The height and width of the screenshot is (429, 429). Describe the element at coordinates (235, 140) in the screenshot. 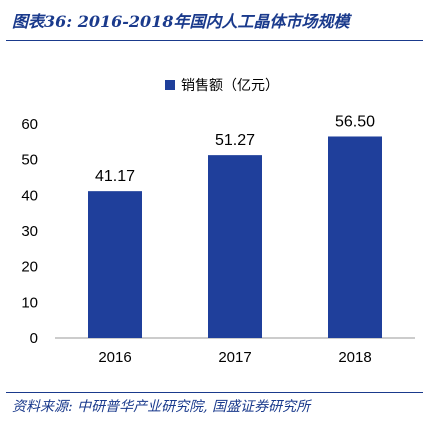

I see `data-label: 51.27` at that location.